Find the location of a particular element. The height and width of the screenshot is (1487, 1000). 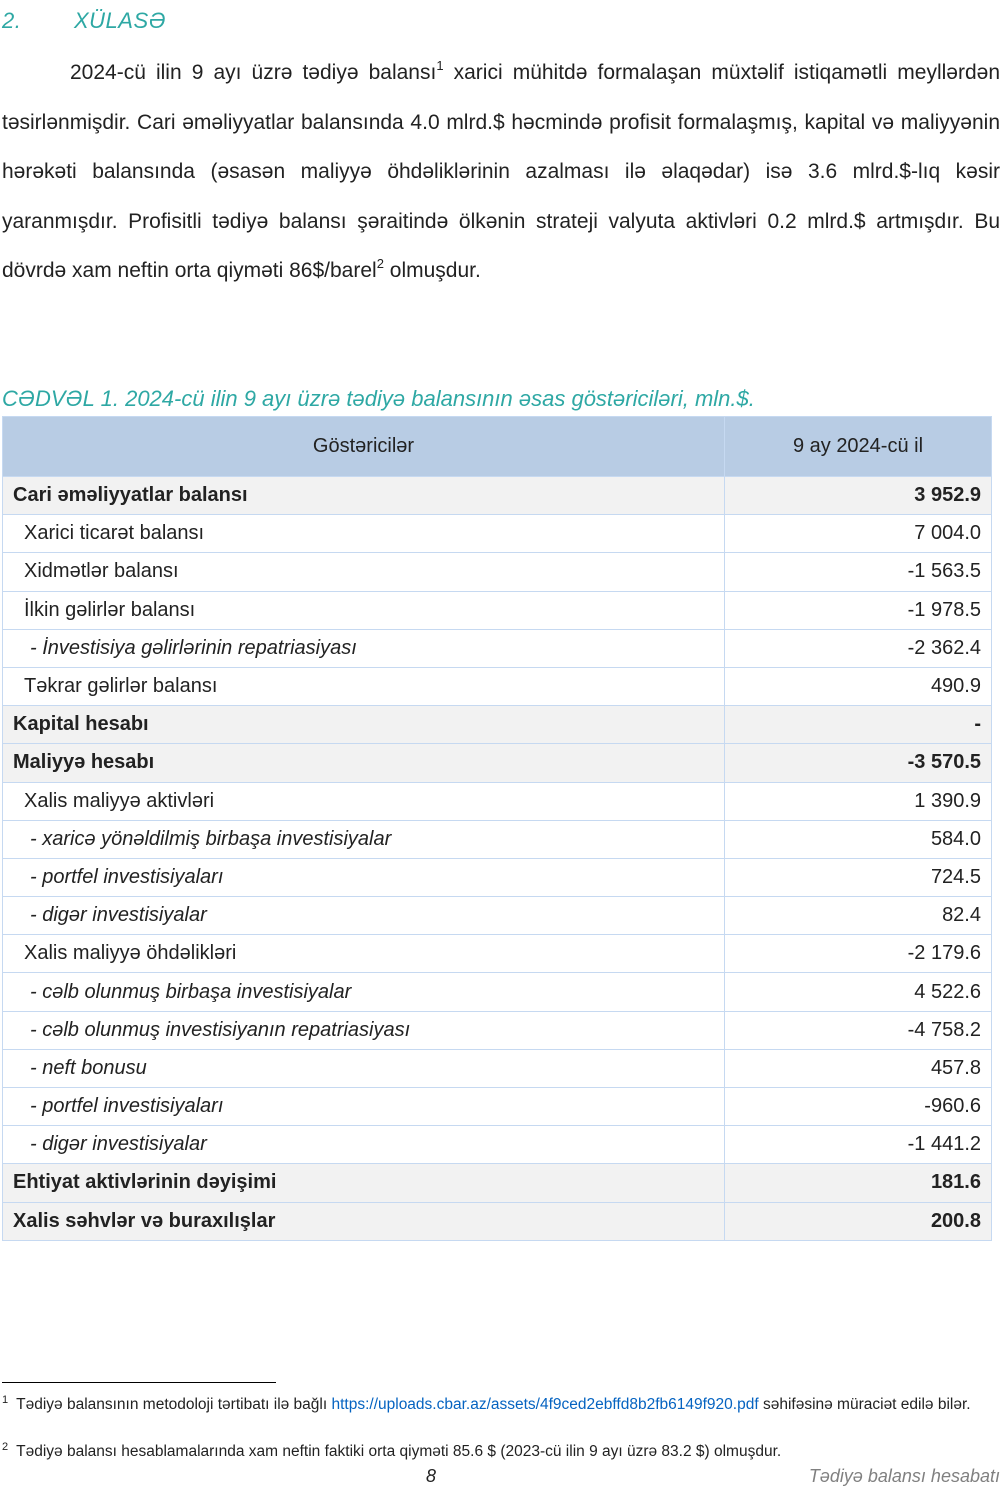

row-value: 457.8 is located at coordinates (858, 1068).